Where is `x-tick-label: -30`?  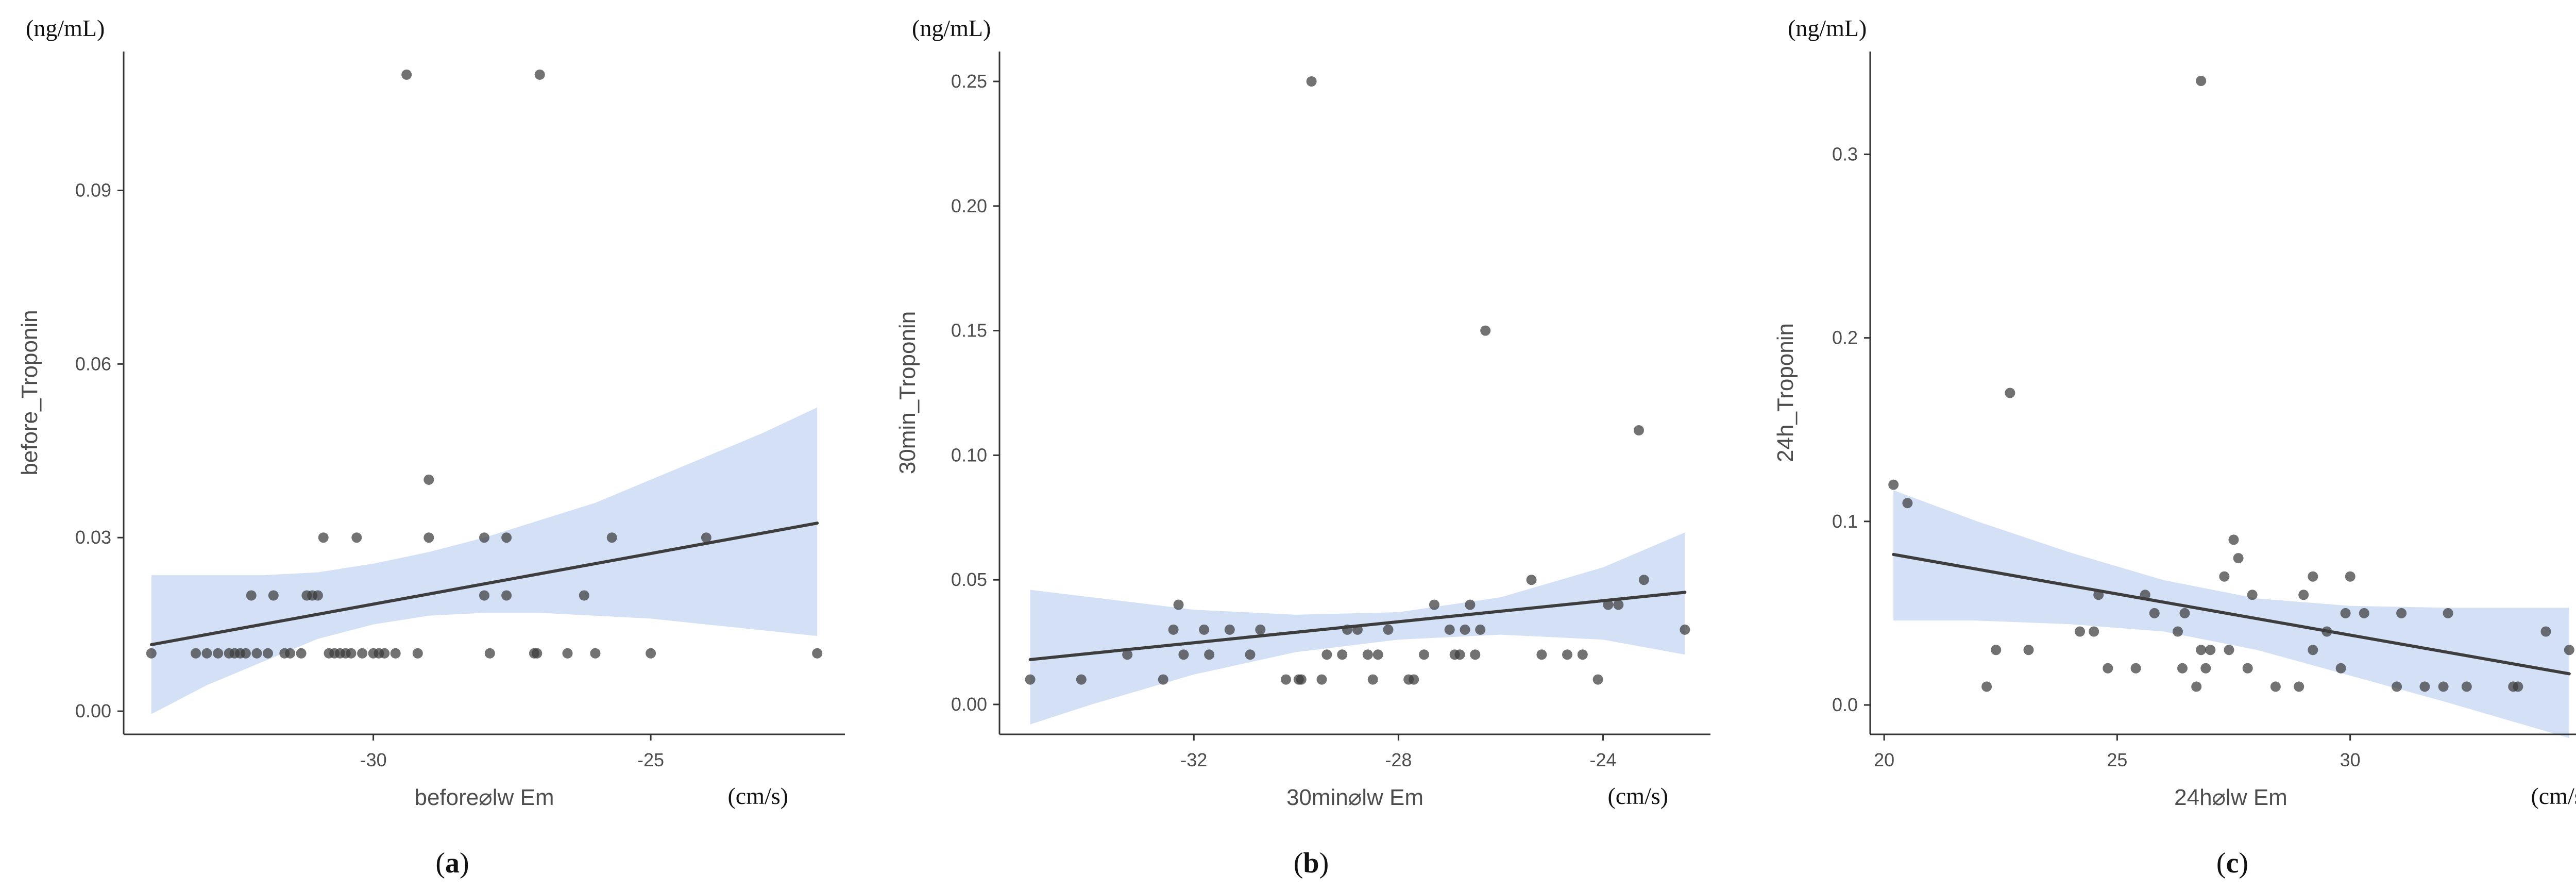 x-tick-label: -30 is located at coordinates (373, 759).